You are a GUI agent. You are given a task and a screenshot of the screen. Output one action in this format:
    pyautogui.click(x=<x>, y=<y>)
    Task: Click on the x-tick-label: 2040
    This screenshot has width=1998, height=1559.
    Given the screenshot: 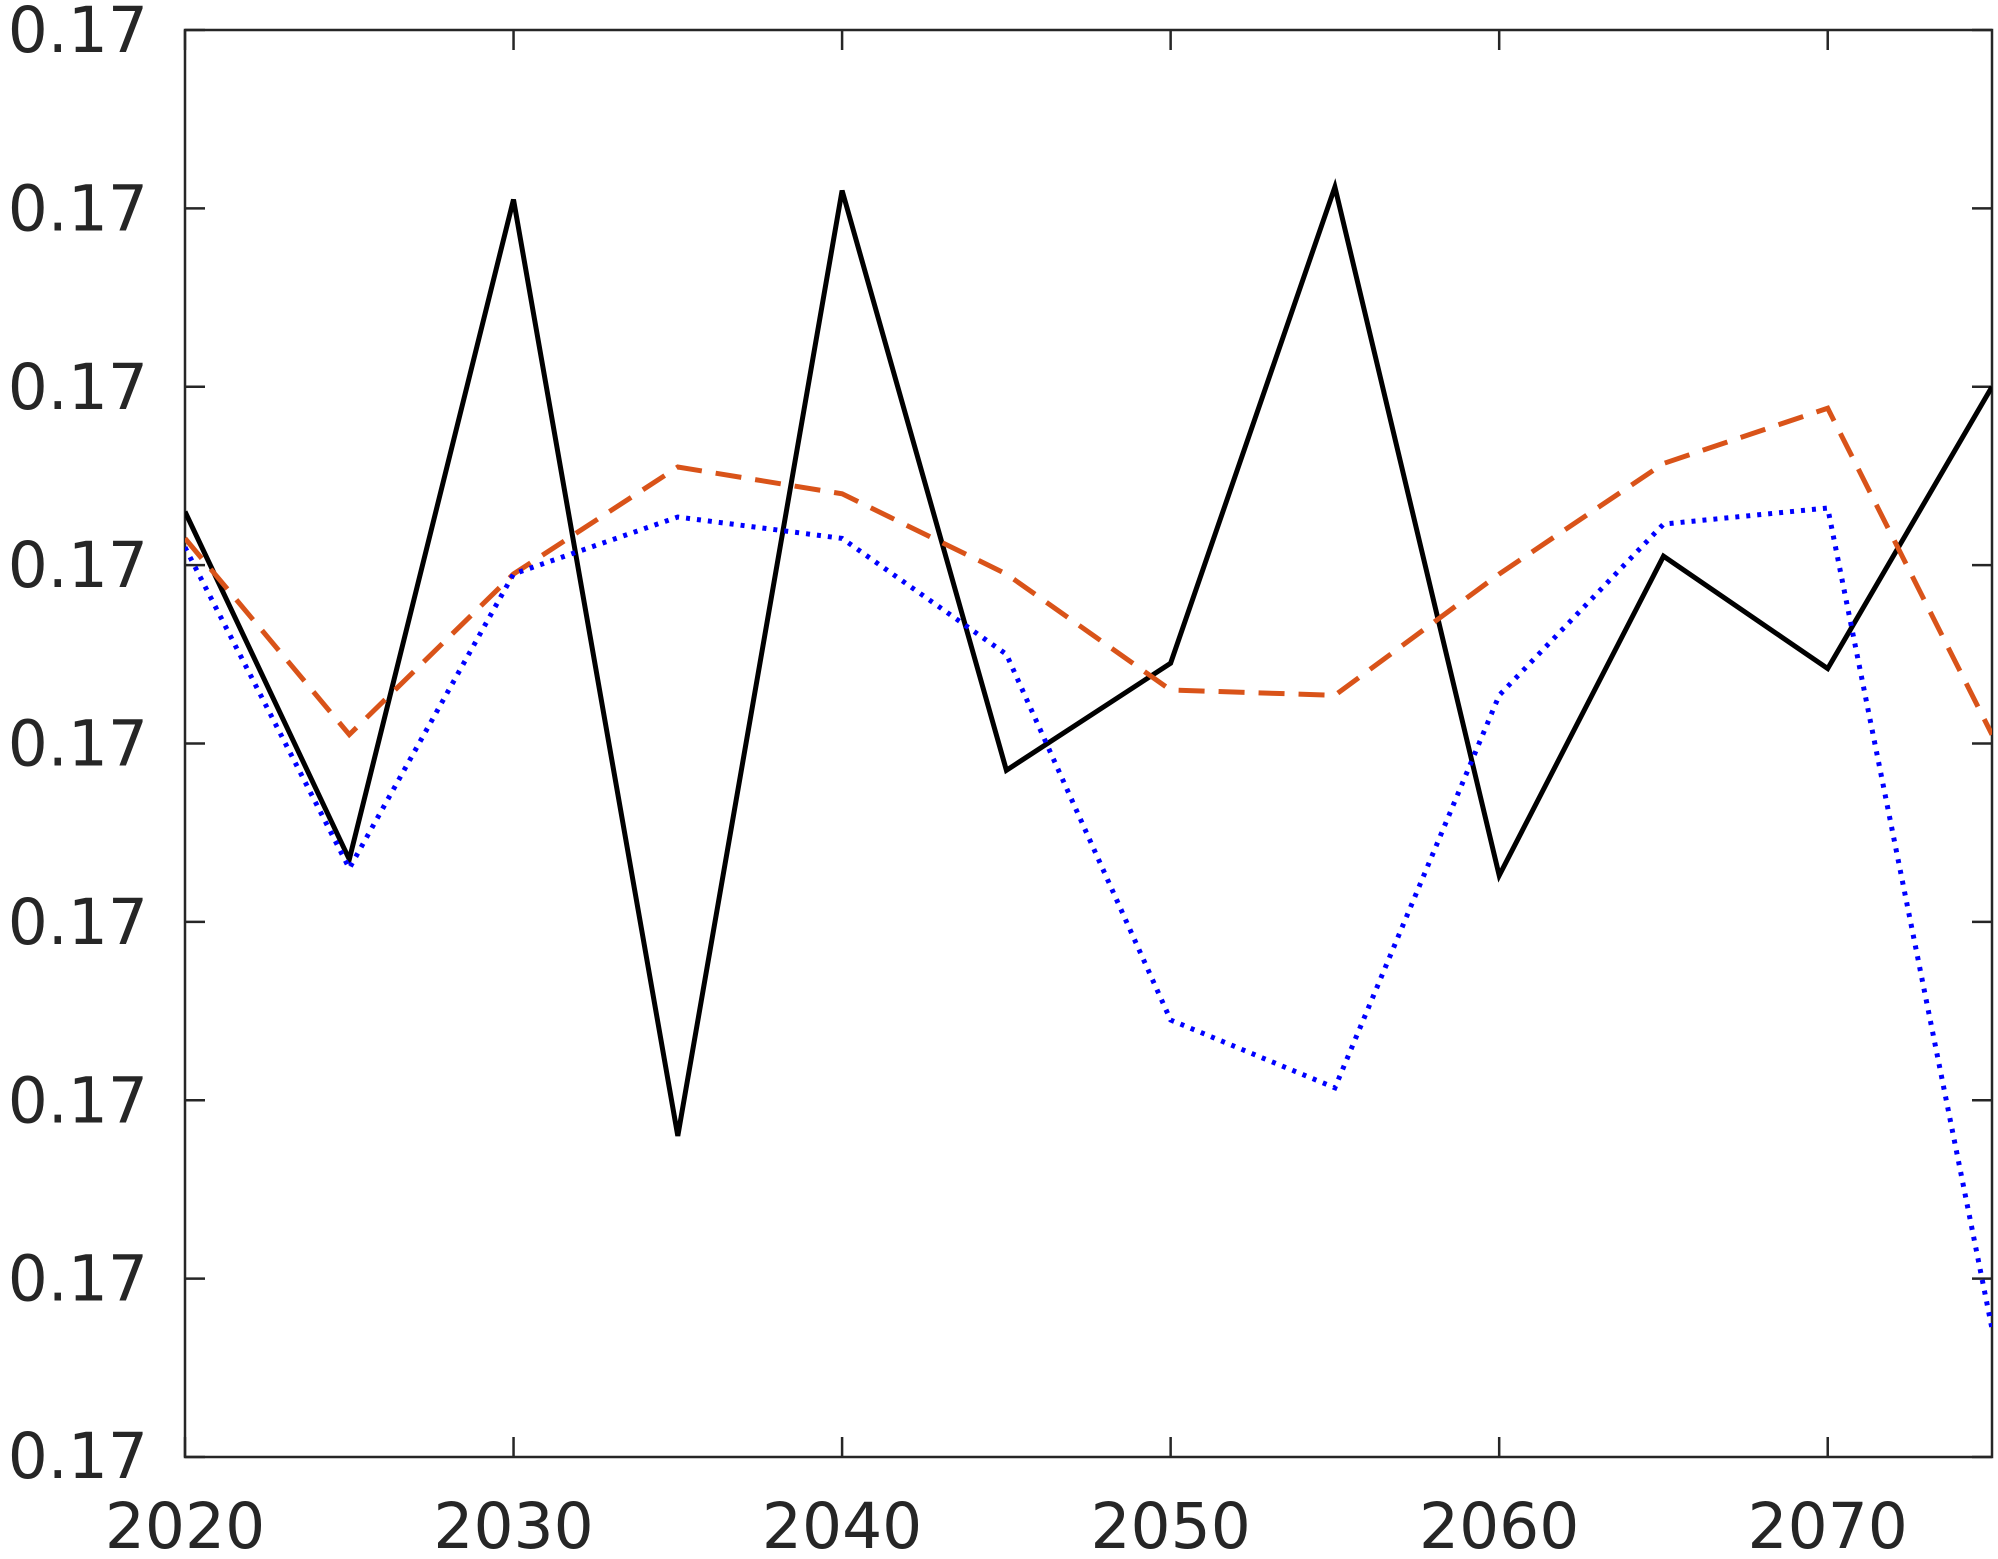 What is the action you would take?
    pyautogui.click(x=842, y=1522)
    